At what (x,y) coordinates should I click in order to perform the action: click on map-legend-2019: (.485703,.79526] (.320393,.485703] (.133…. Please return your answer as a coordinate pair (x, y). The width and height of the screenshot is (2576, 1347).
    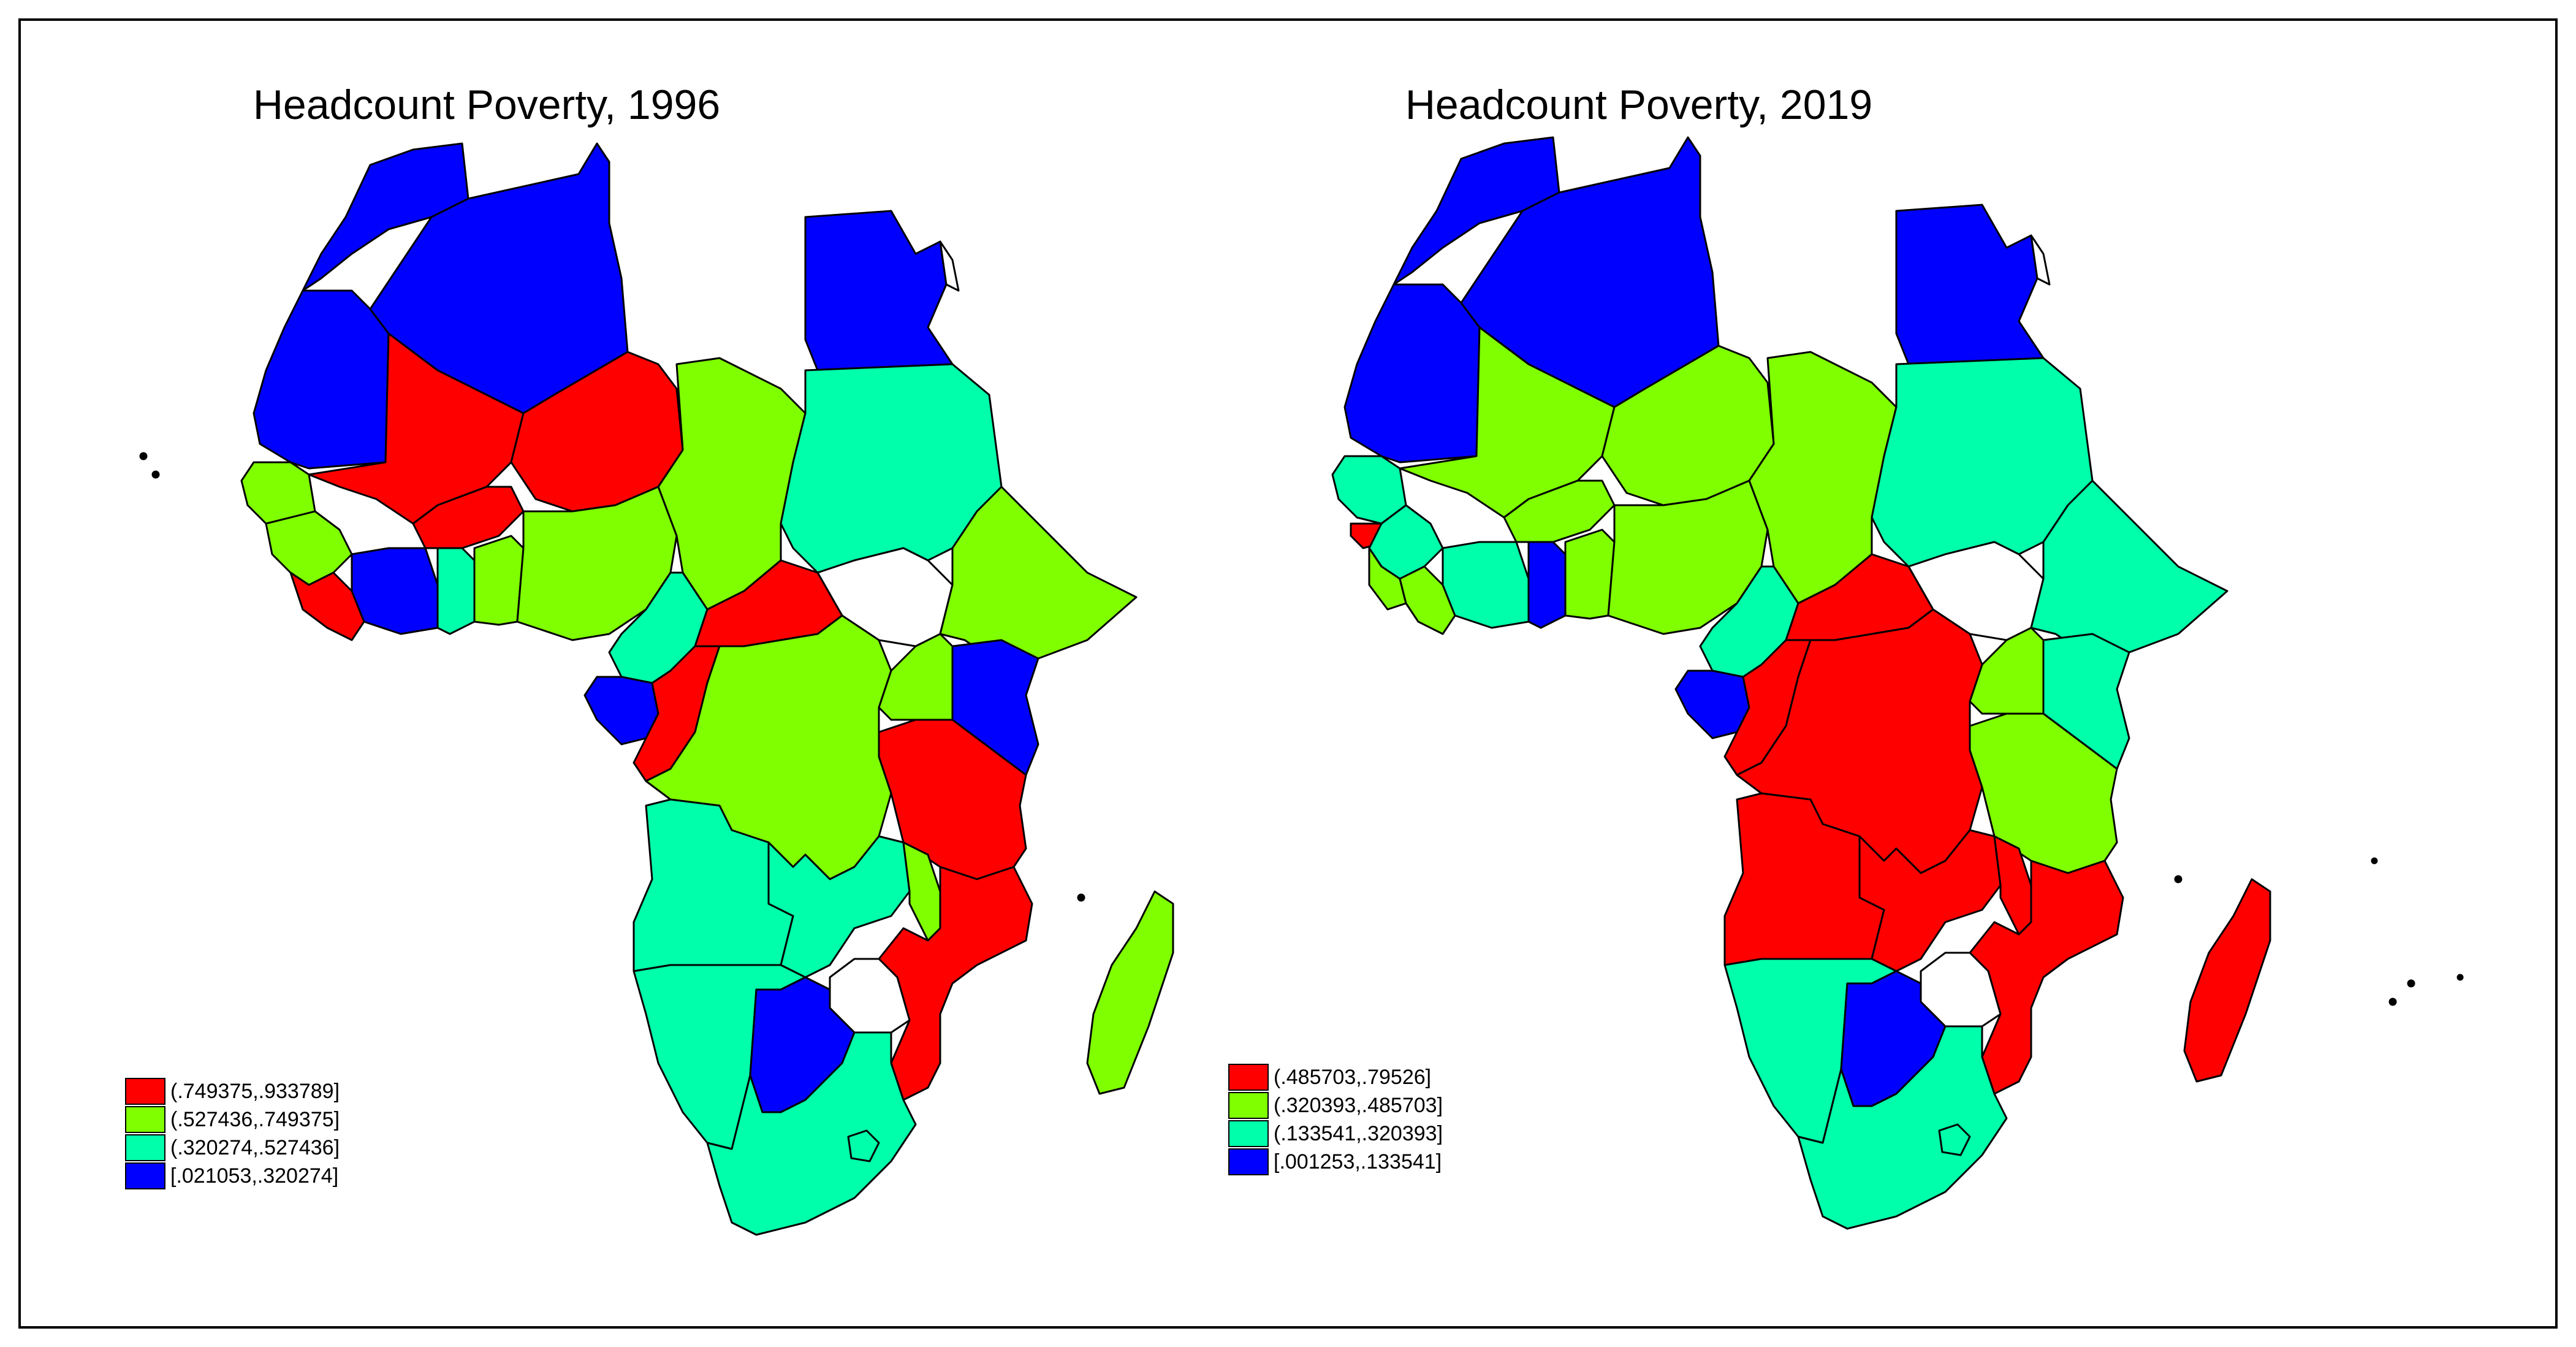
    Looking at the image, I should click on (1335, 1119).